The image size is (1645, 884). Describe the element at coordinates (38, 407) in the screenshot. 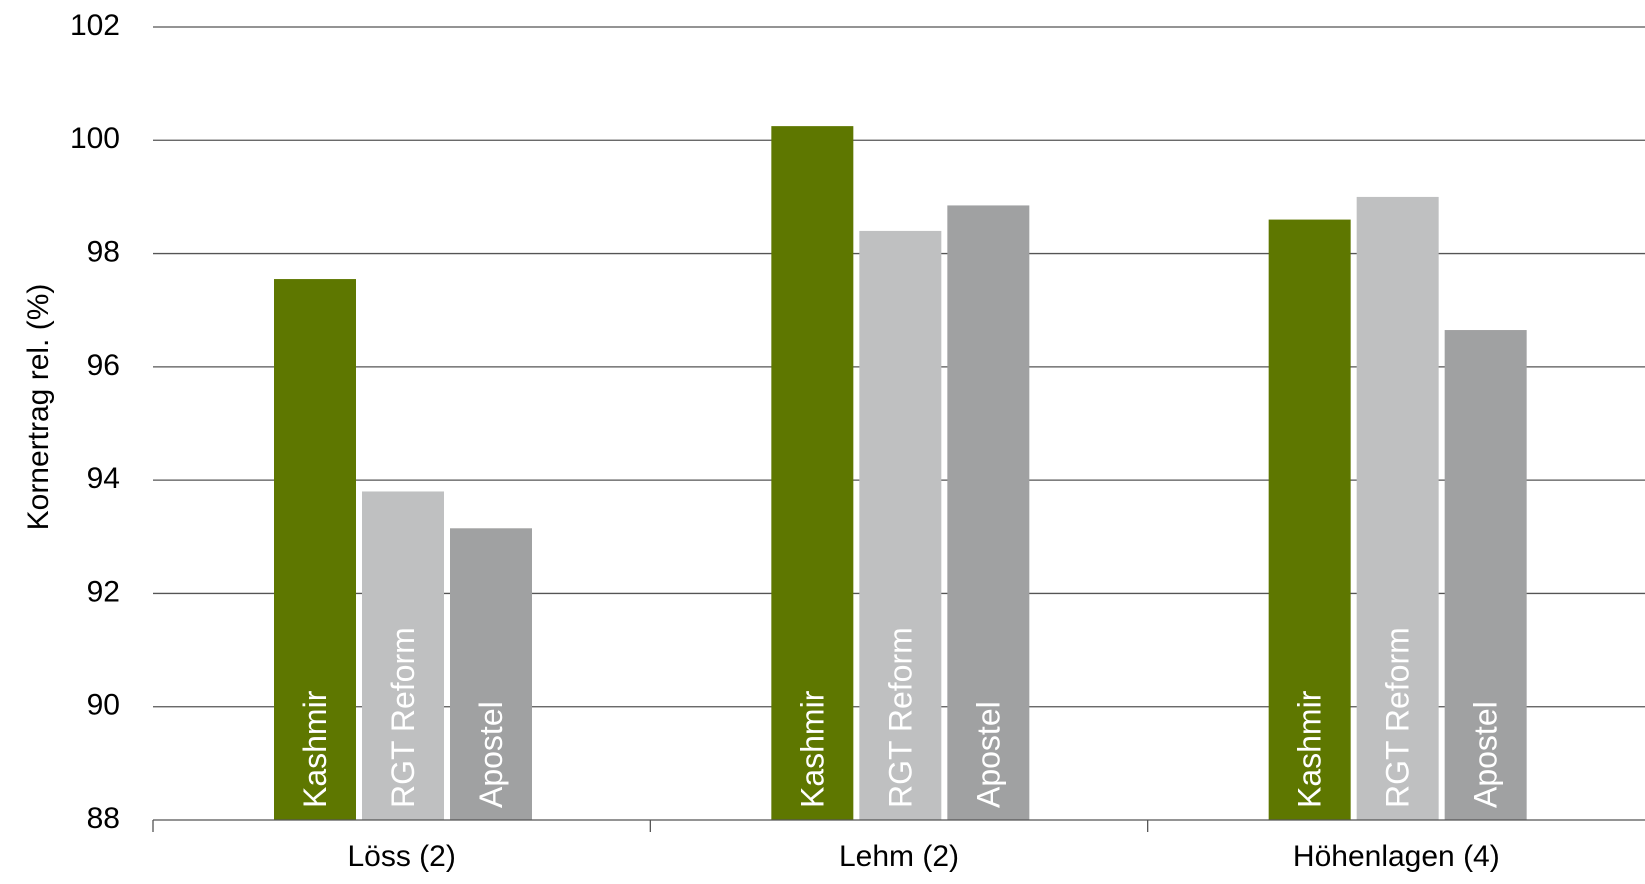

I see `y-axis-title: Kornertrag rel. (%)` at that location.